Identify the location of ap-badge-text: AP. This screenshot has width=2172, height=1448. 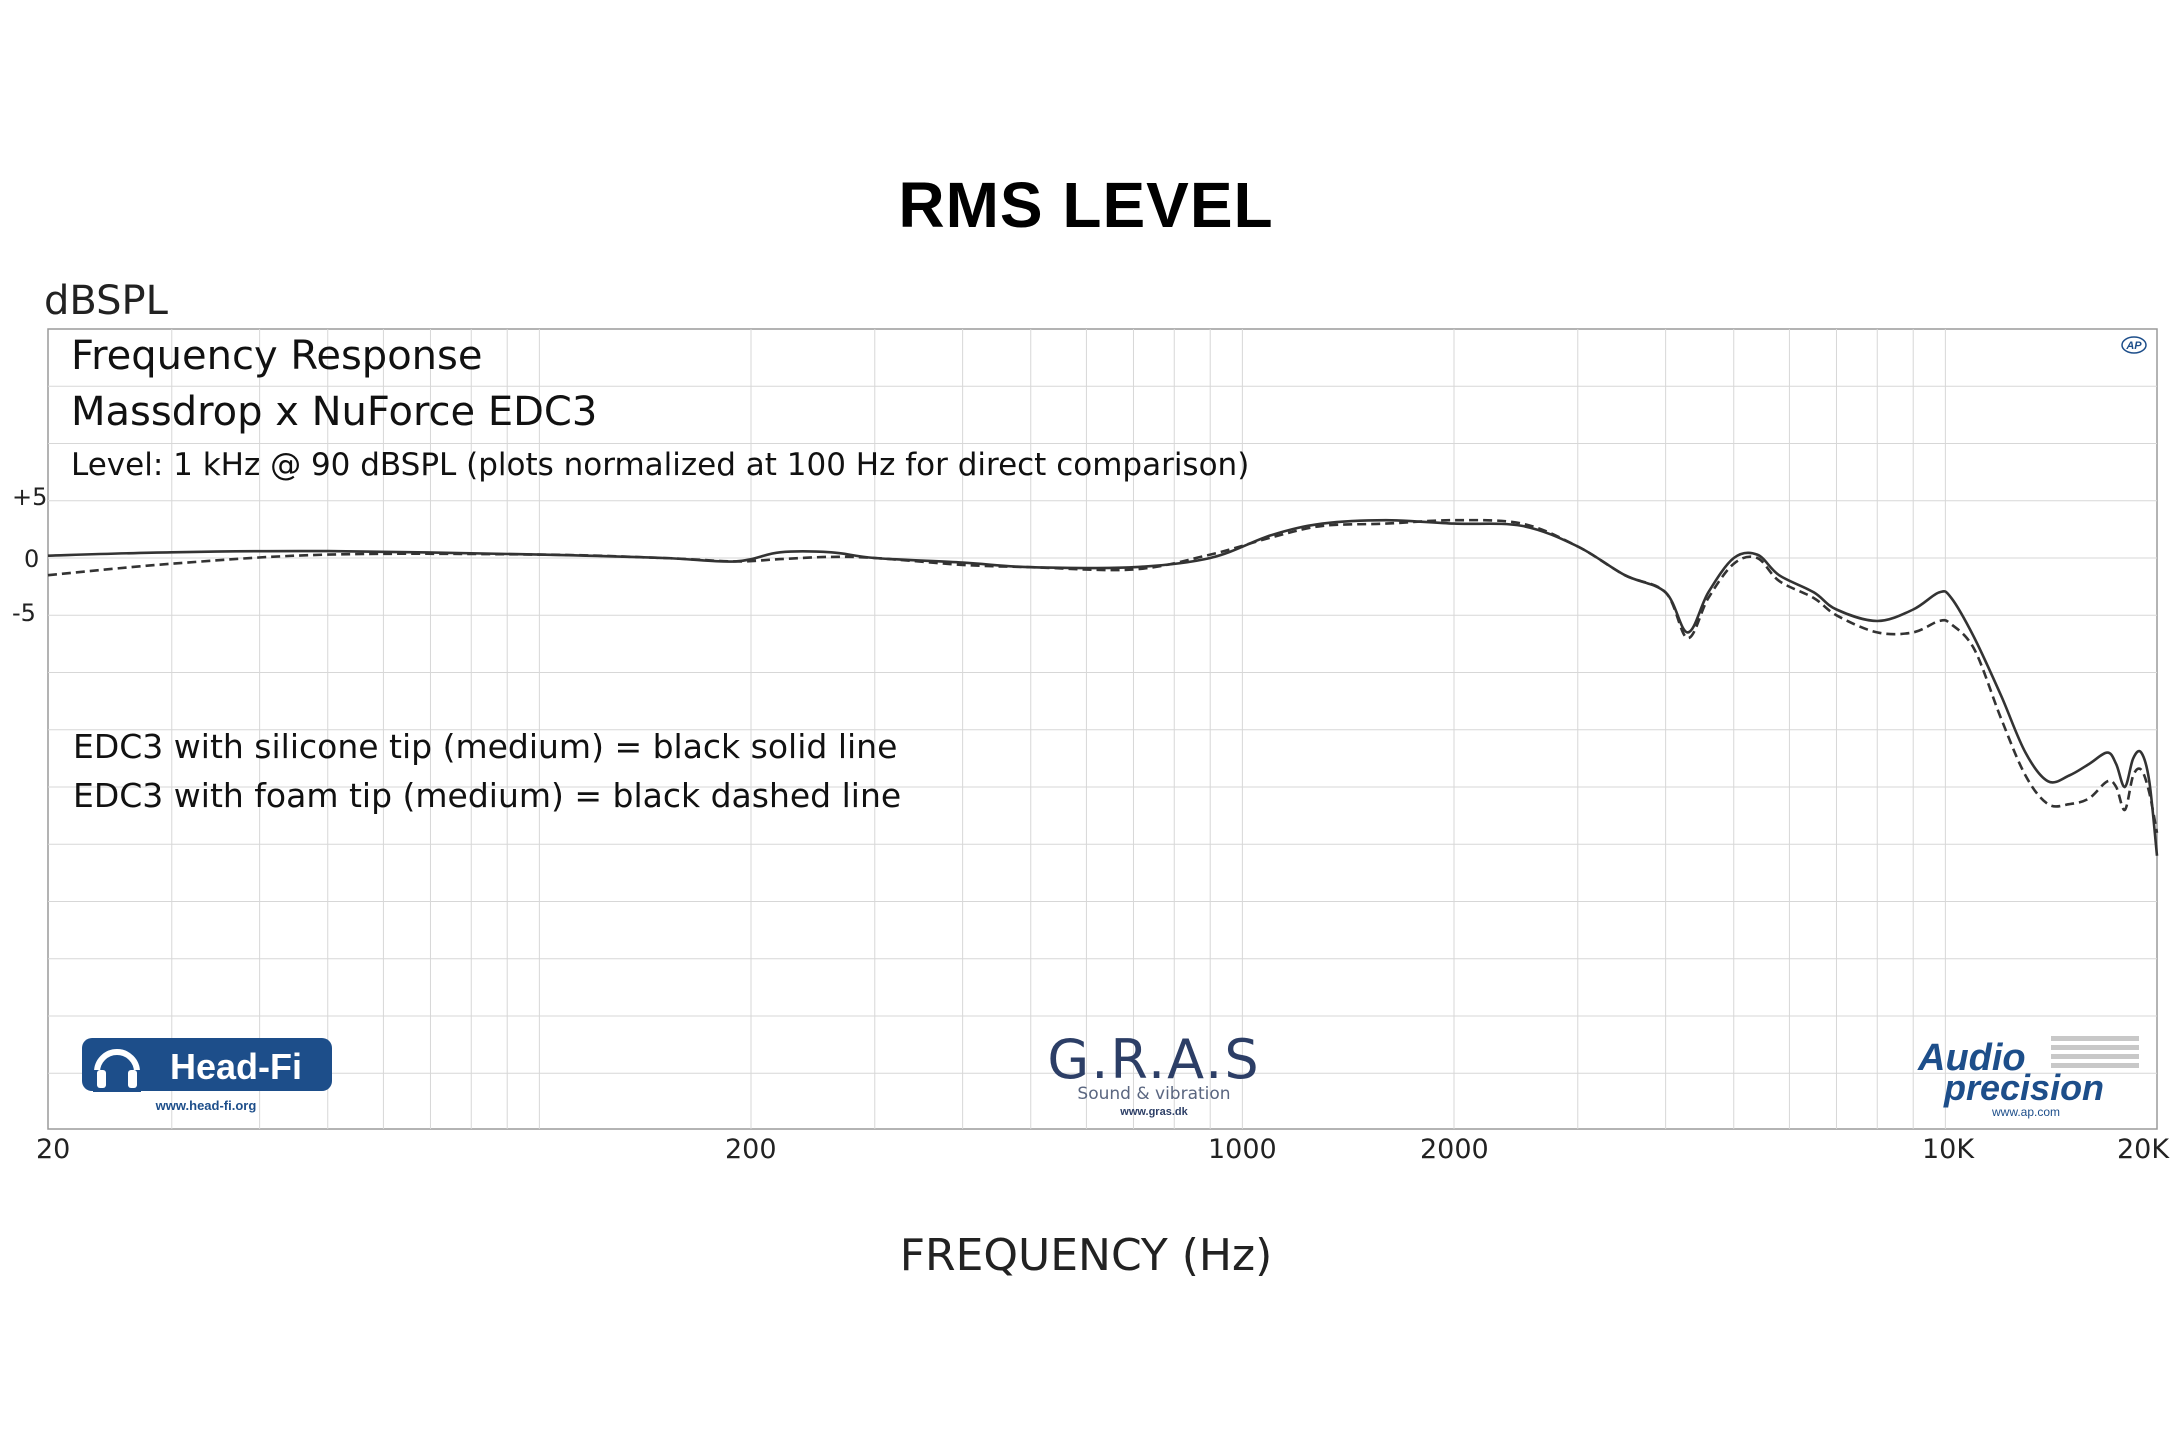
(2133, 346).